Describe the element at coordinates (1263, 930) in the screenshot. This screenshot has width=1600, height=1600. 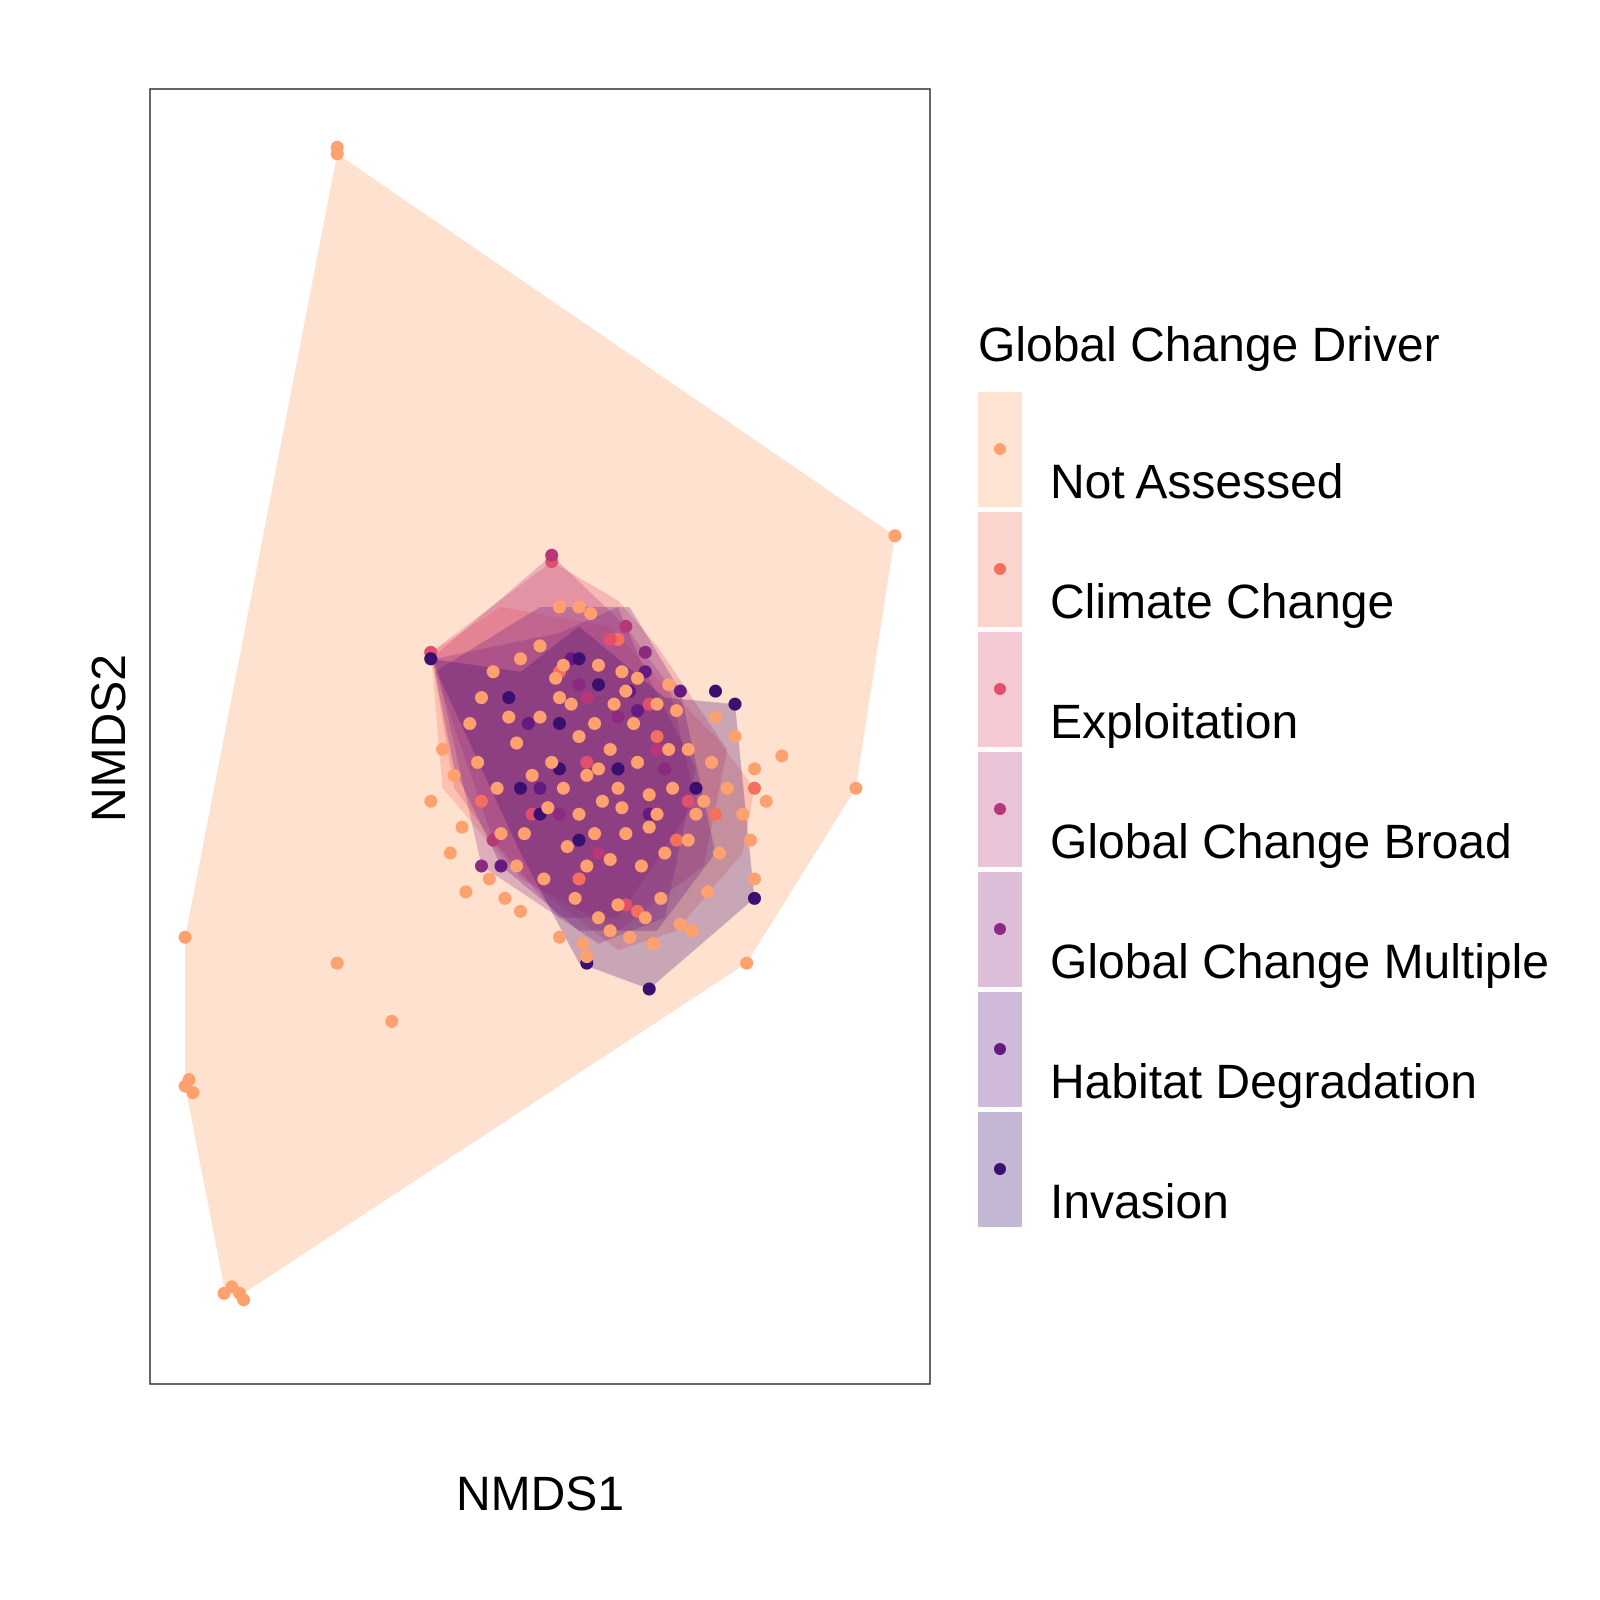
I see `legend-item-global-change-multiple: Global Change Multiple` at that location.